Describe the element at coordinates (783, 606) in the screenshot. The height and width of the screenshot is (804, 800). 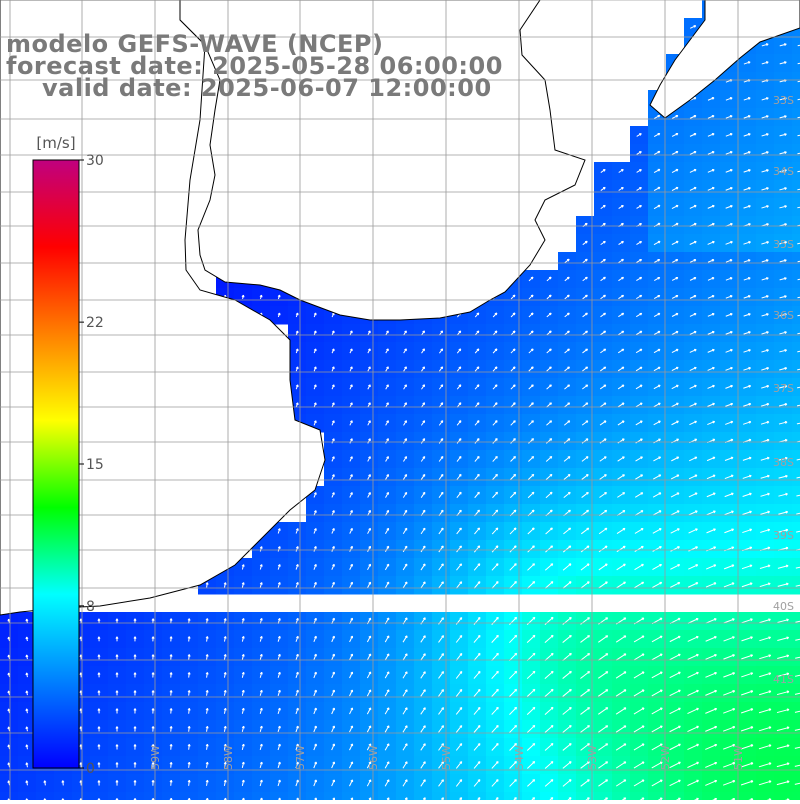
I see `latitude-label: 40S` at that location.